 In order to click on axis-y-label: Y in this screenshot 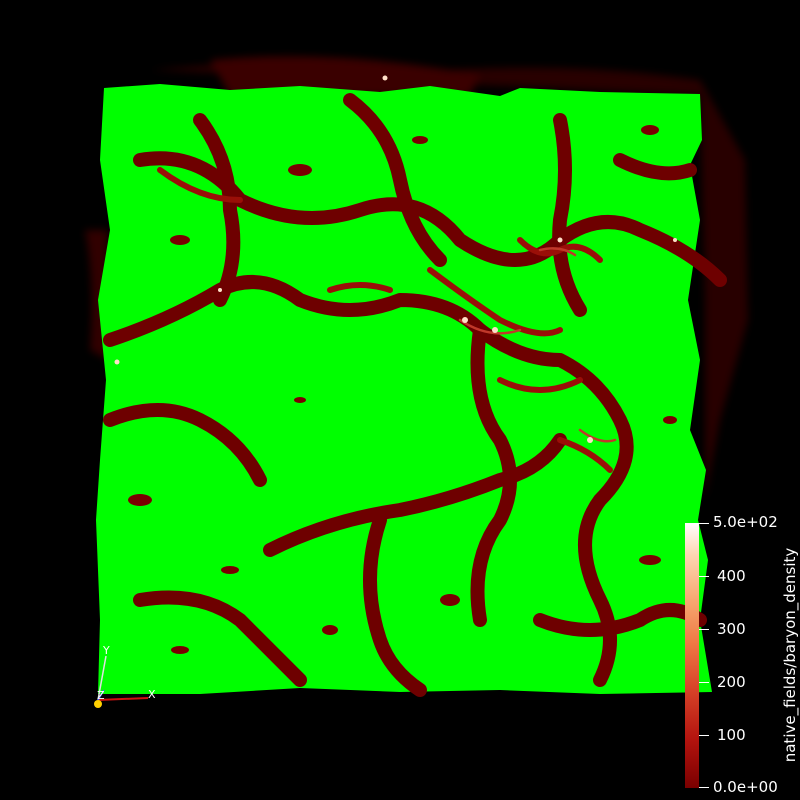, I will do `click(106, 650)`.